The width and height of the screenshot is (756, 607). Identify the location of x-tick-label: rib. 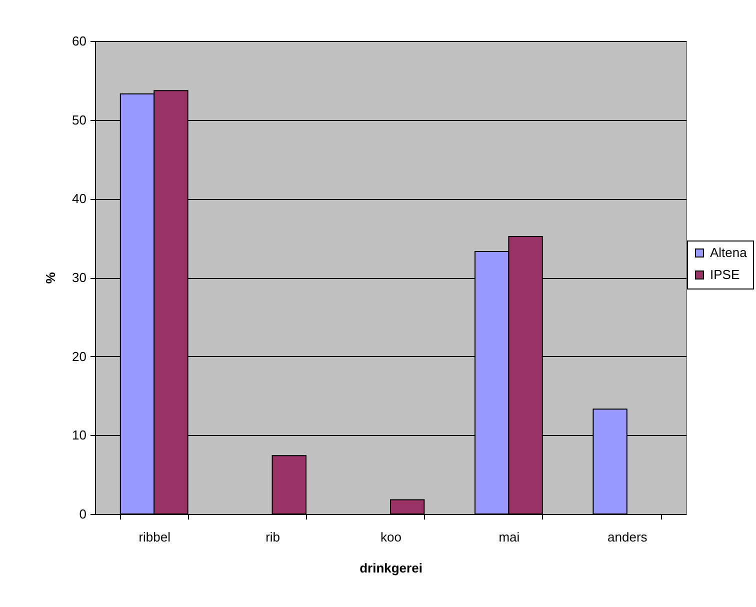
(273, 537).